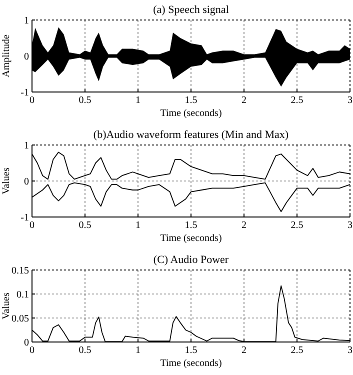  What do you see at coordinates (22, 295) in the screenshot?
I see `y-tick-label: 0.1` at bounding box center [22, 295].